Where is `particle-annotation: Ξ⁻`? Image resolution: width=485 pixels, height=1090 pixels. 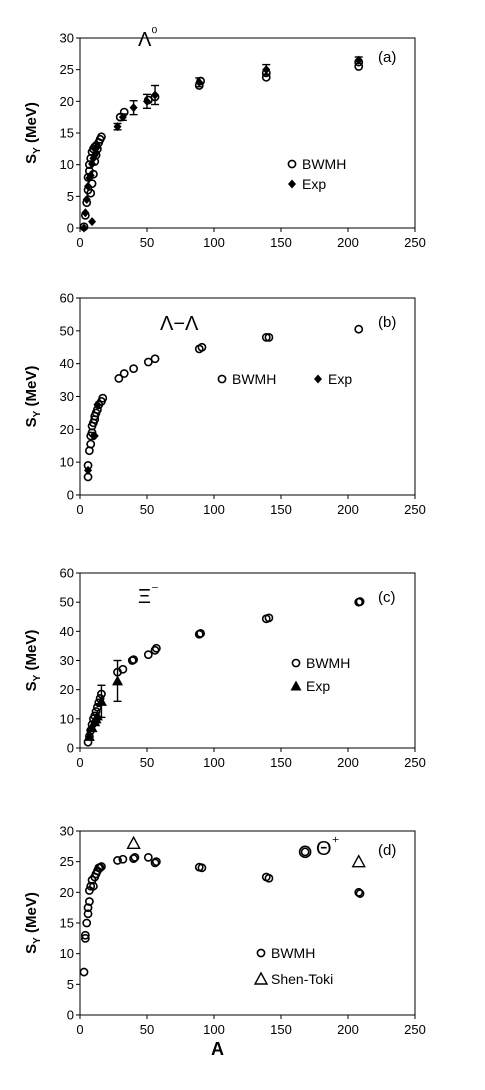
particle-annotation: Ξ⁻ is located at coordinates (148, 595).